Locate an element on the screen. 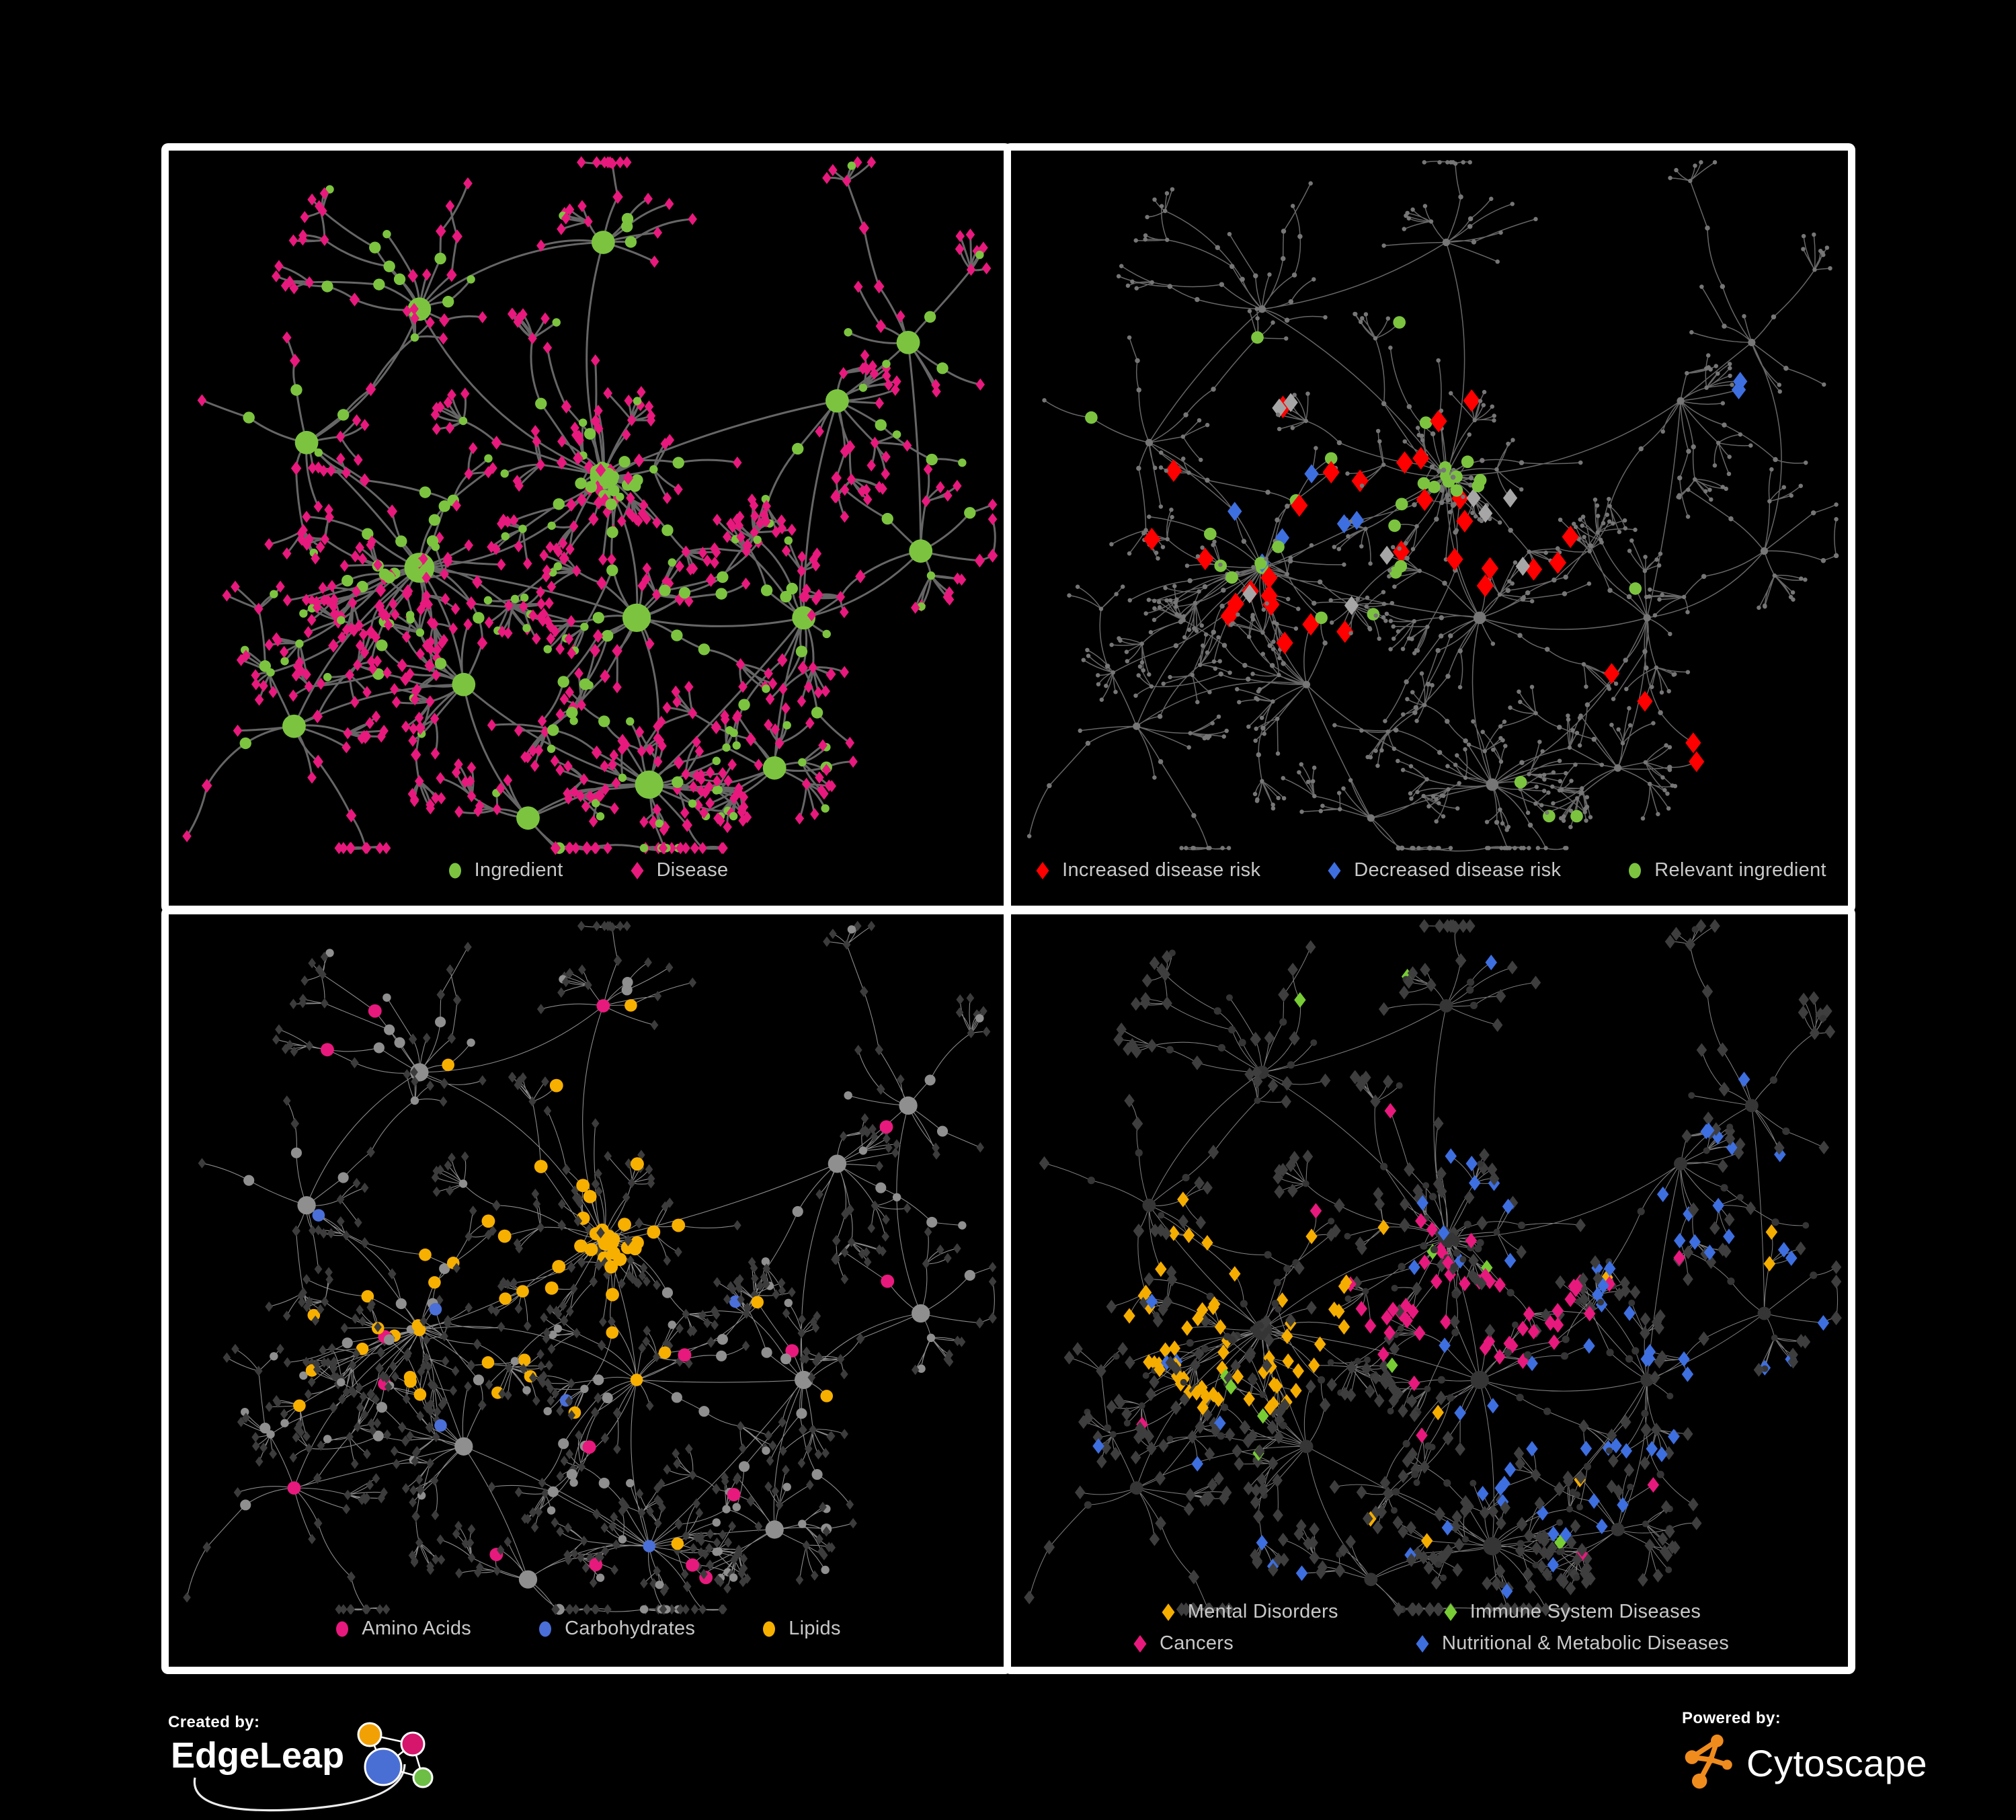  legend-item-lipids: Lipids is located at coordinates (800, 1629).